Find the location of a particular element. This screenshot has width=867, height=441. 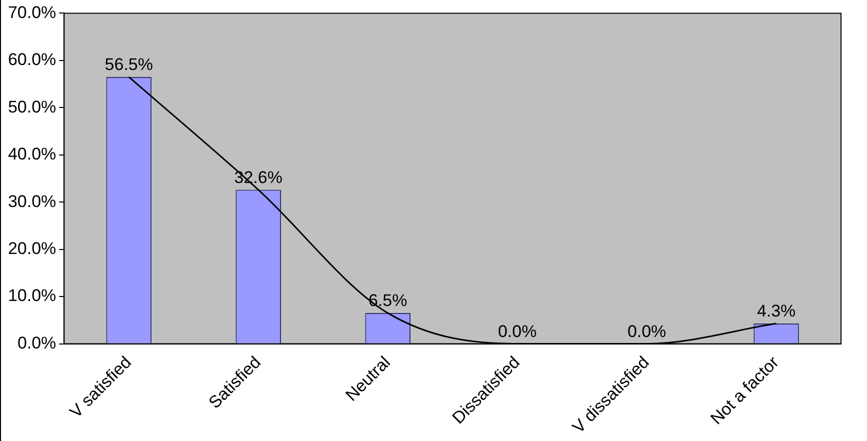

y-tick-label: 30.0% is located at coordinates (32, 201).